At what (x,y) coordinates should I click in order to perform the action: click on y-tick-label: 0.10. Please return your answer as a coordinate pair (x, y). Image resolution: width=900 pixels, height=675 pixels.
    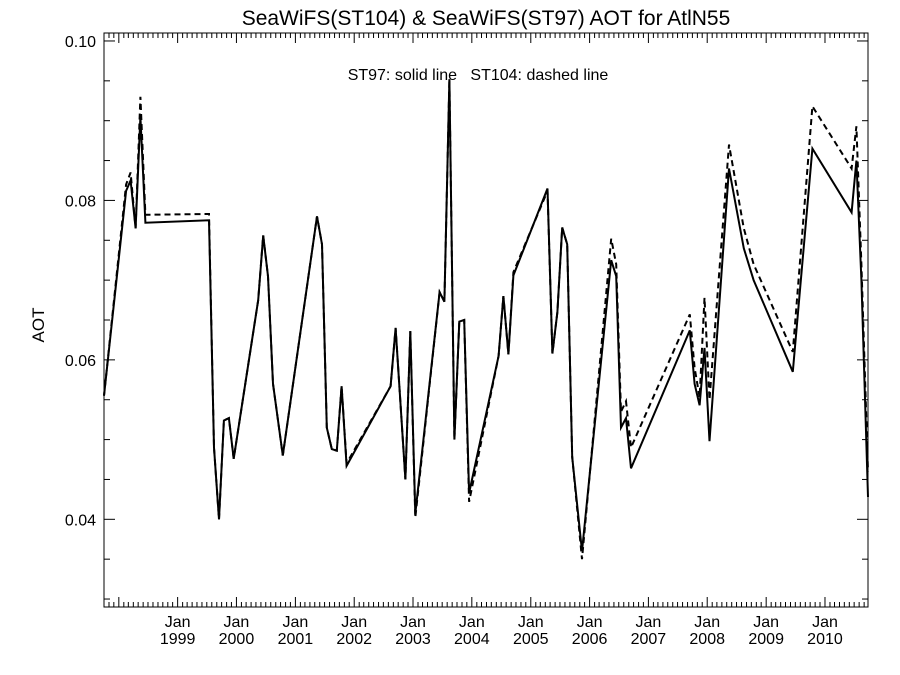
    Looking at the image, I should click on (80, 42).